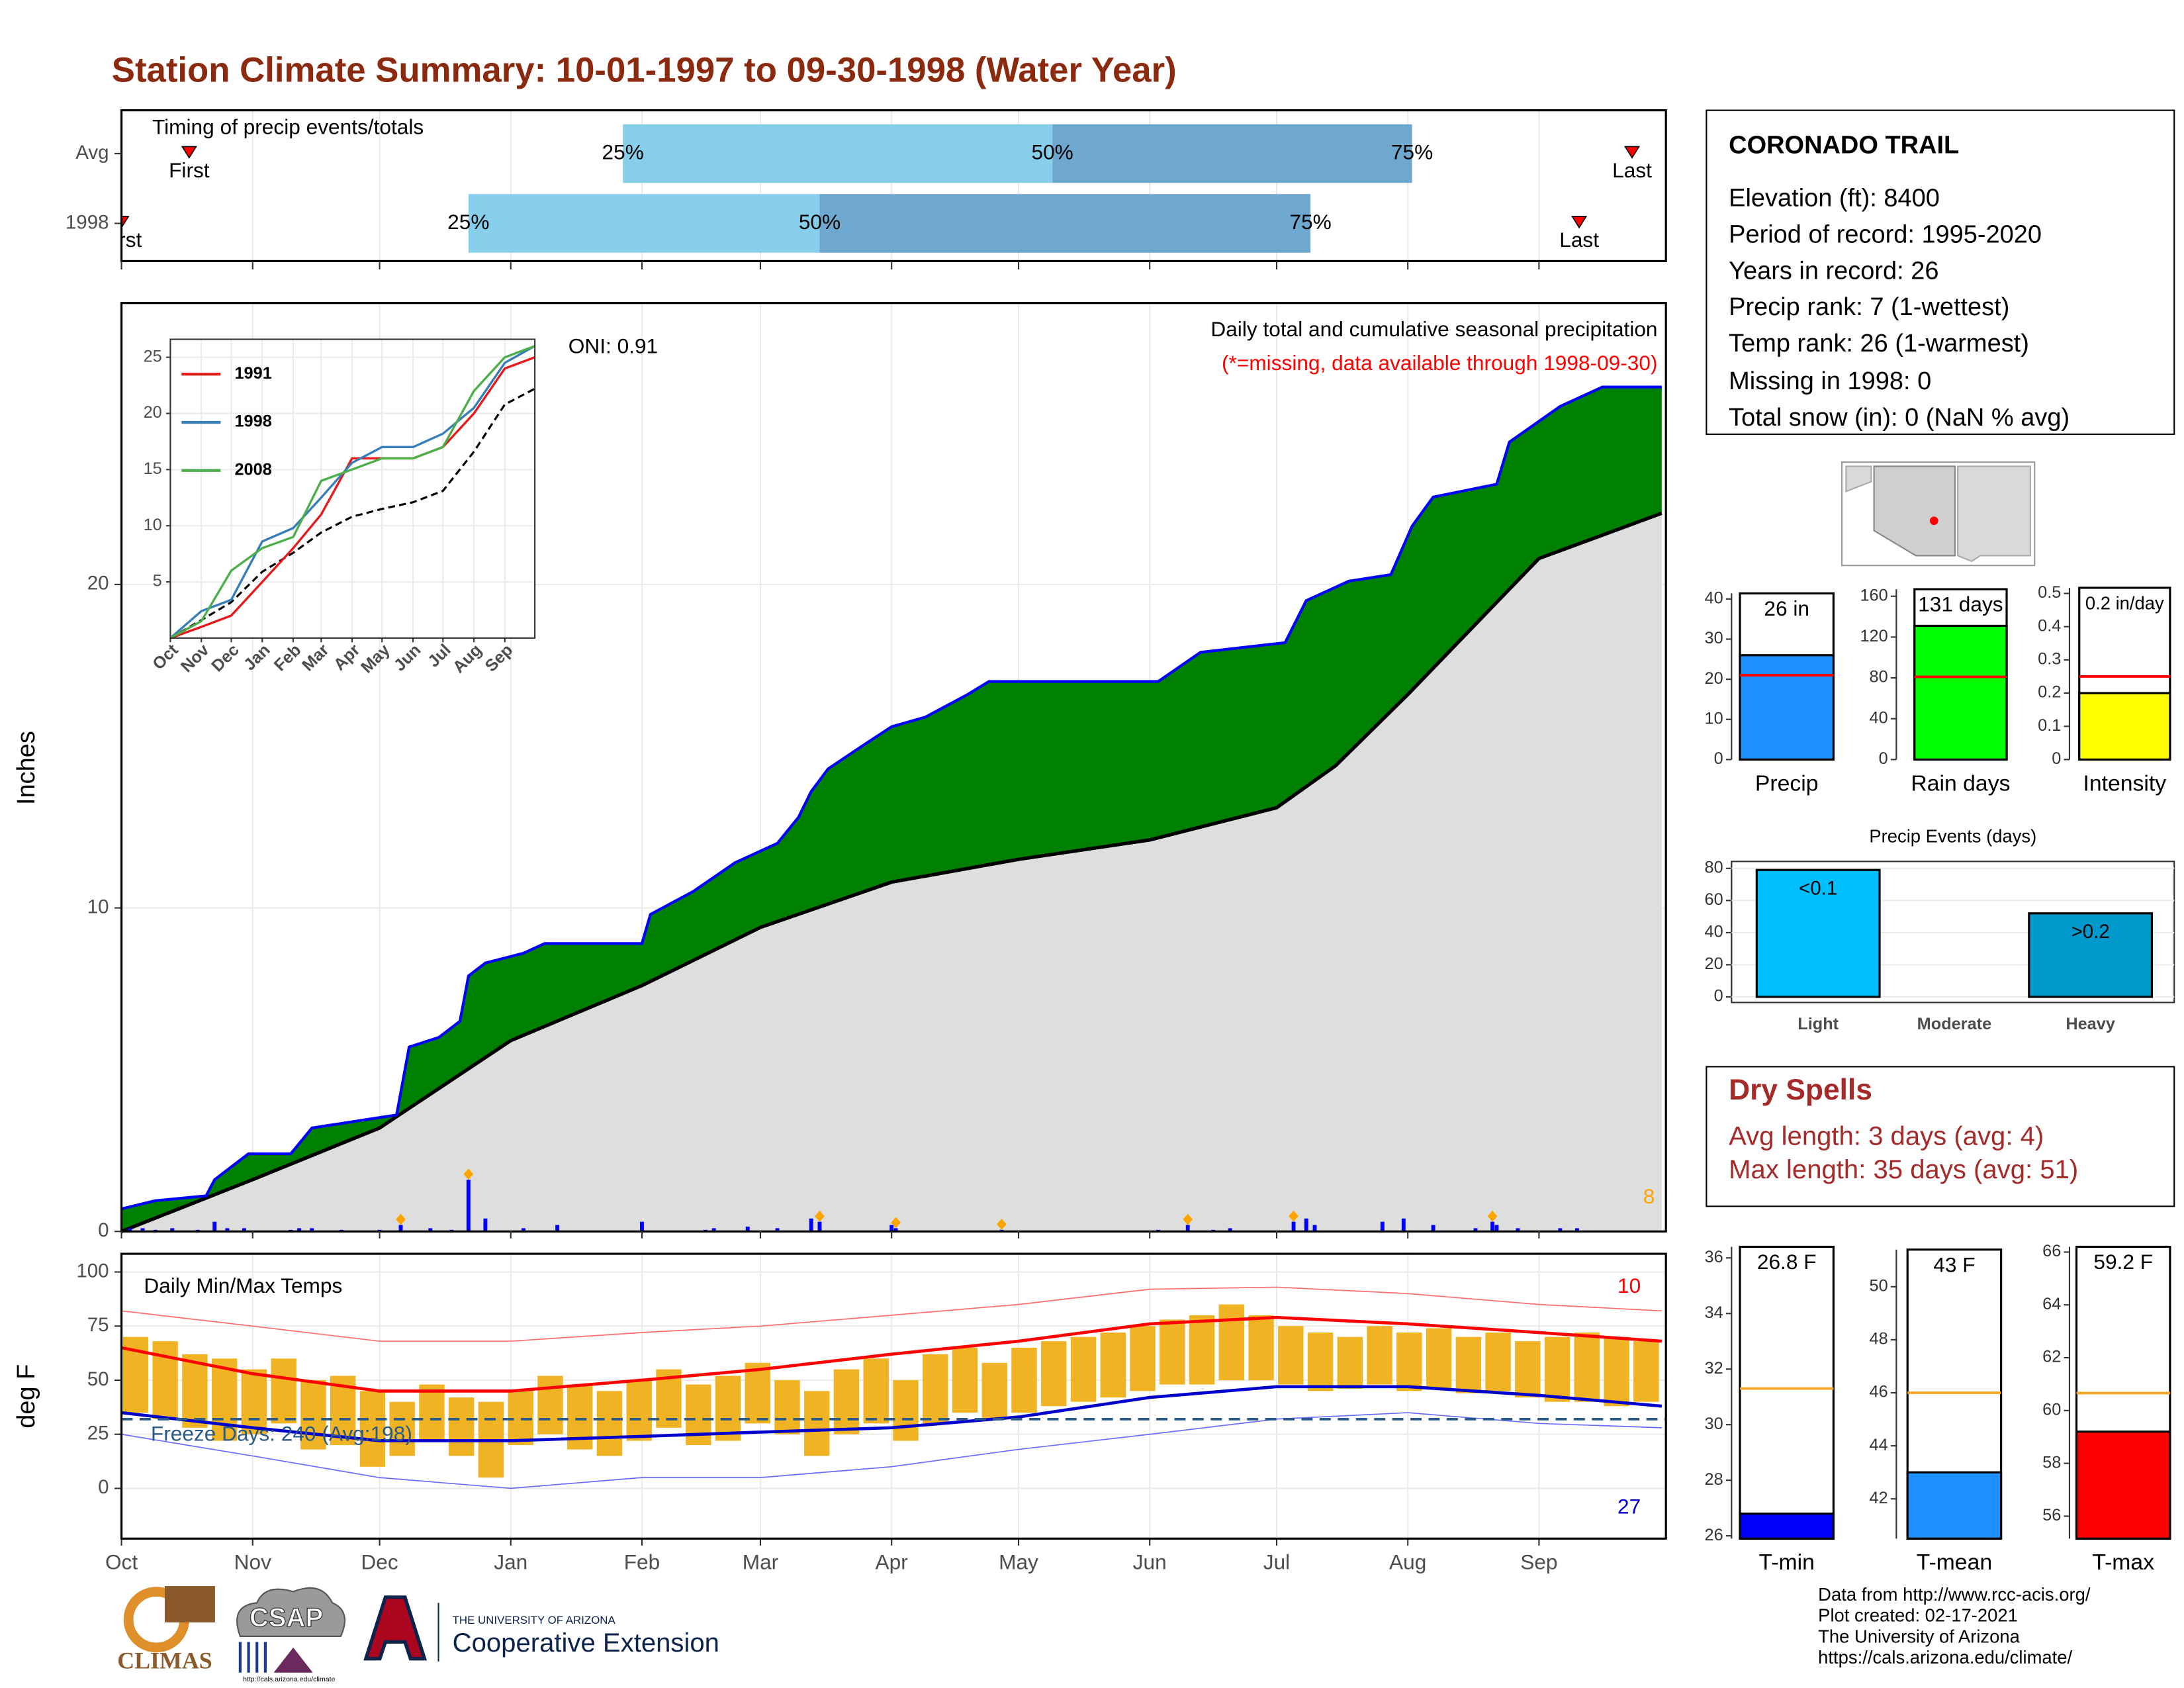 This screenshot has width=2184, height=1688. I want to click on y-tick-label: 58, so click(2051, 1462).